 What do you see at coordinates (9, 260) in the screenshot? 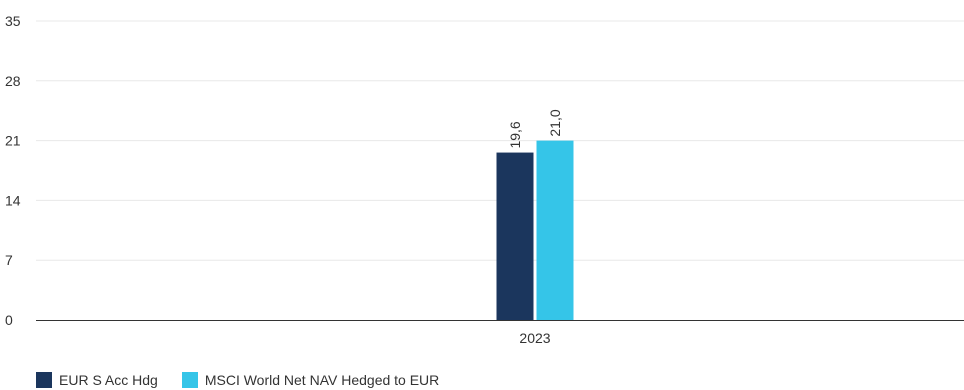
I see `y-tick-label: 7` at bounding box center [9, 260].